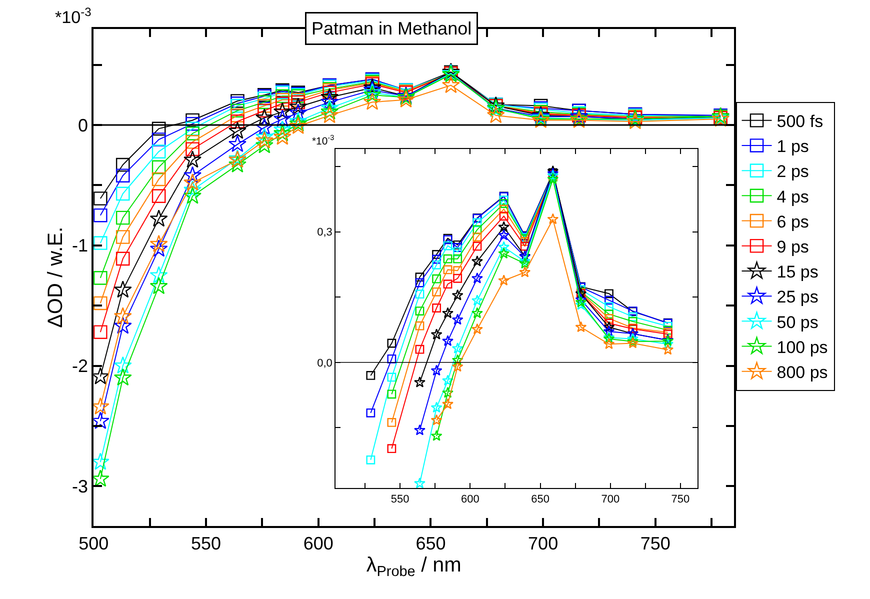 This screenshot has width=870, height=599. Describe the element at coordinates (797, 272) in the screenshot. I see `legend-label: 15 ps` at that location.